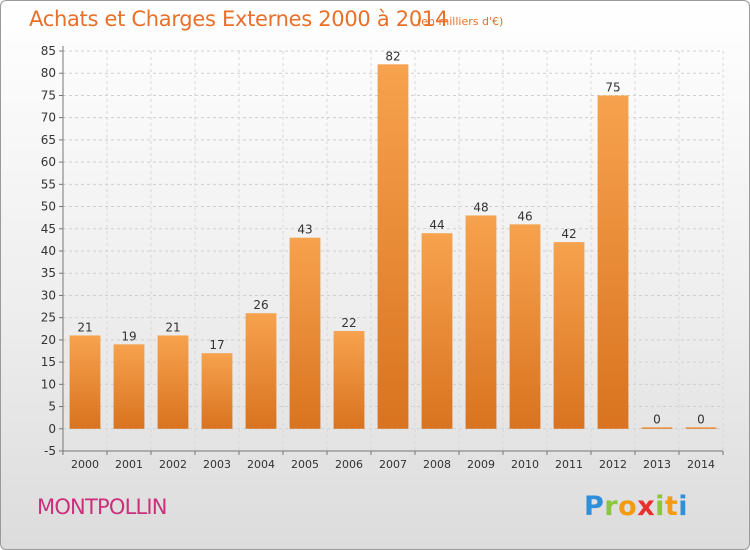 The width and height of the screenshot is (750, 550). Describe the element at coordinates (568, 234) in the screenshot. I see `data-label: 42` at that location.